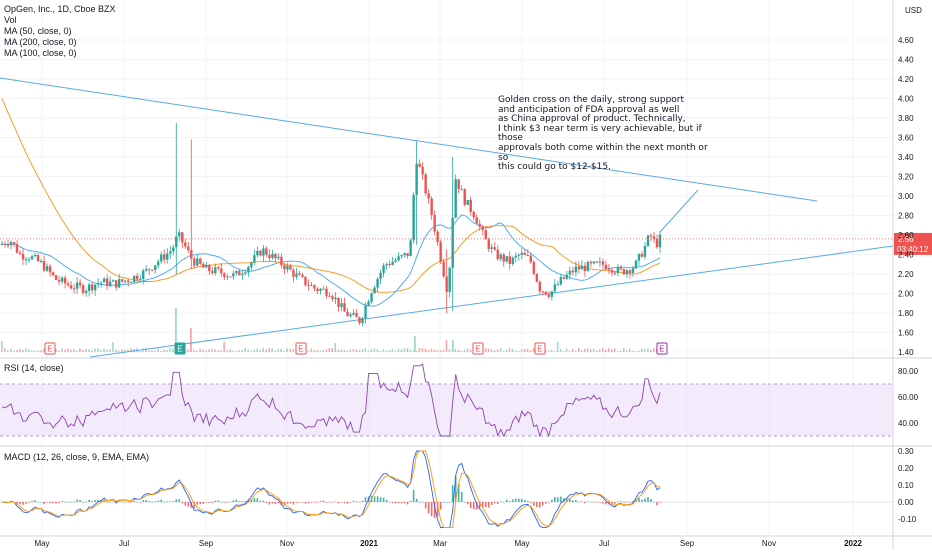  Describe the element at coordinates (206, 543) in the screenshot. I see `time-tick-label: Sep` at that location.